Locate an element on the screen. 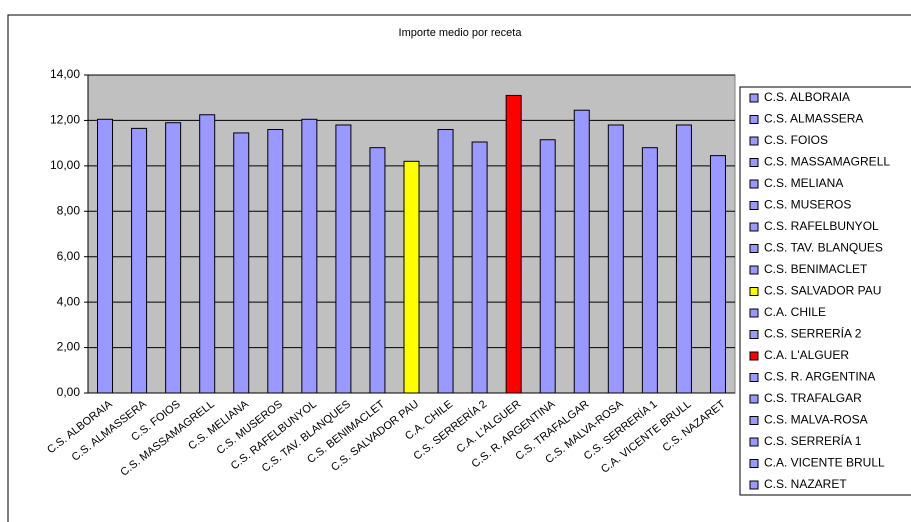  legend-label: C.S. BENIMACLET is located at coordinates (816, 269).